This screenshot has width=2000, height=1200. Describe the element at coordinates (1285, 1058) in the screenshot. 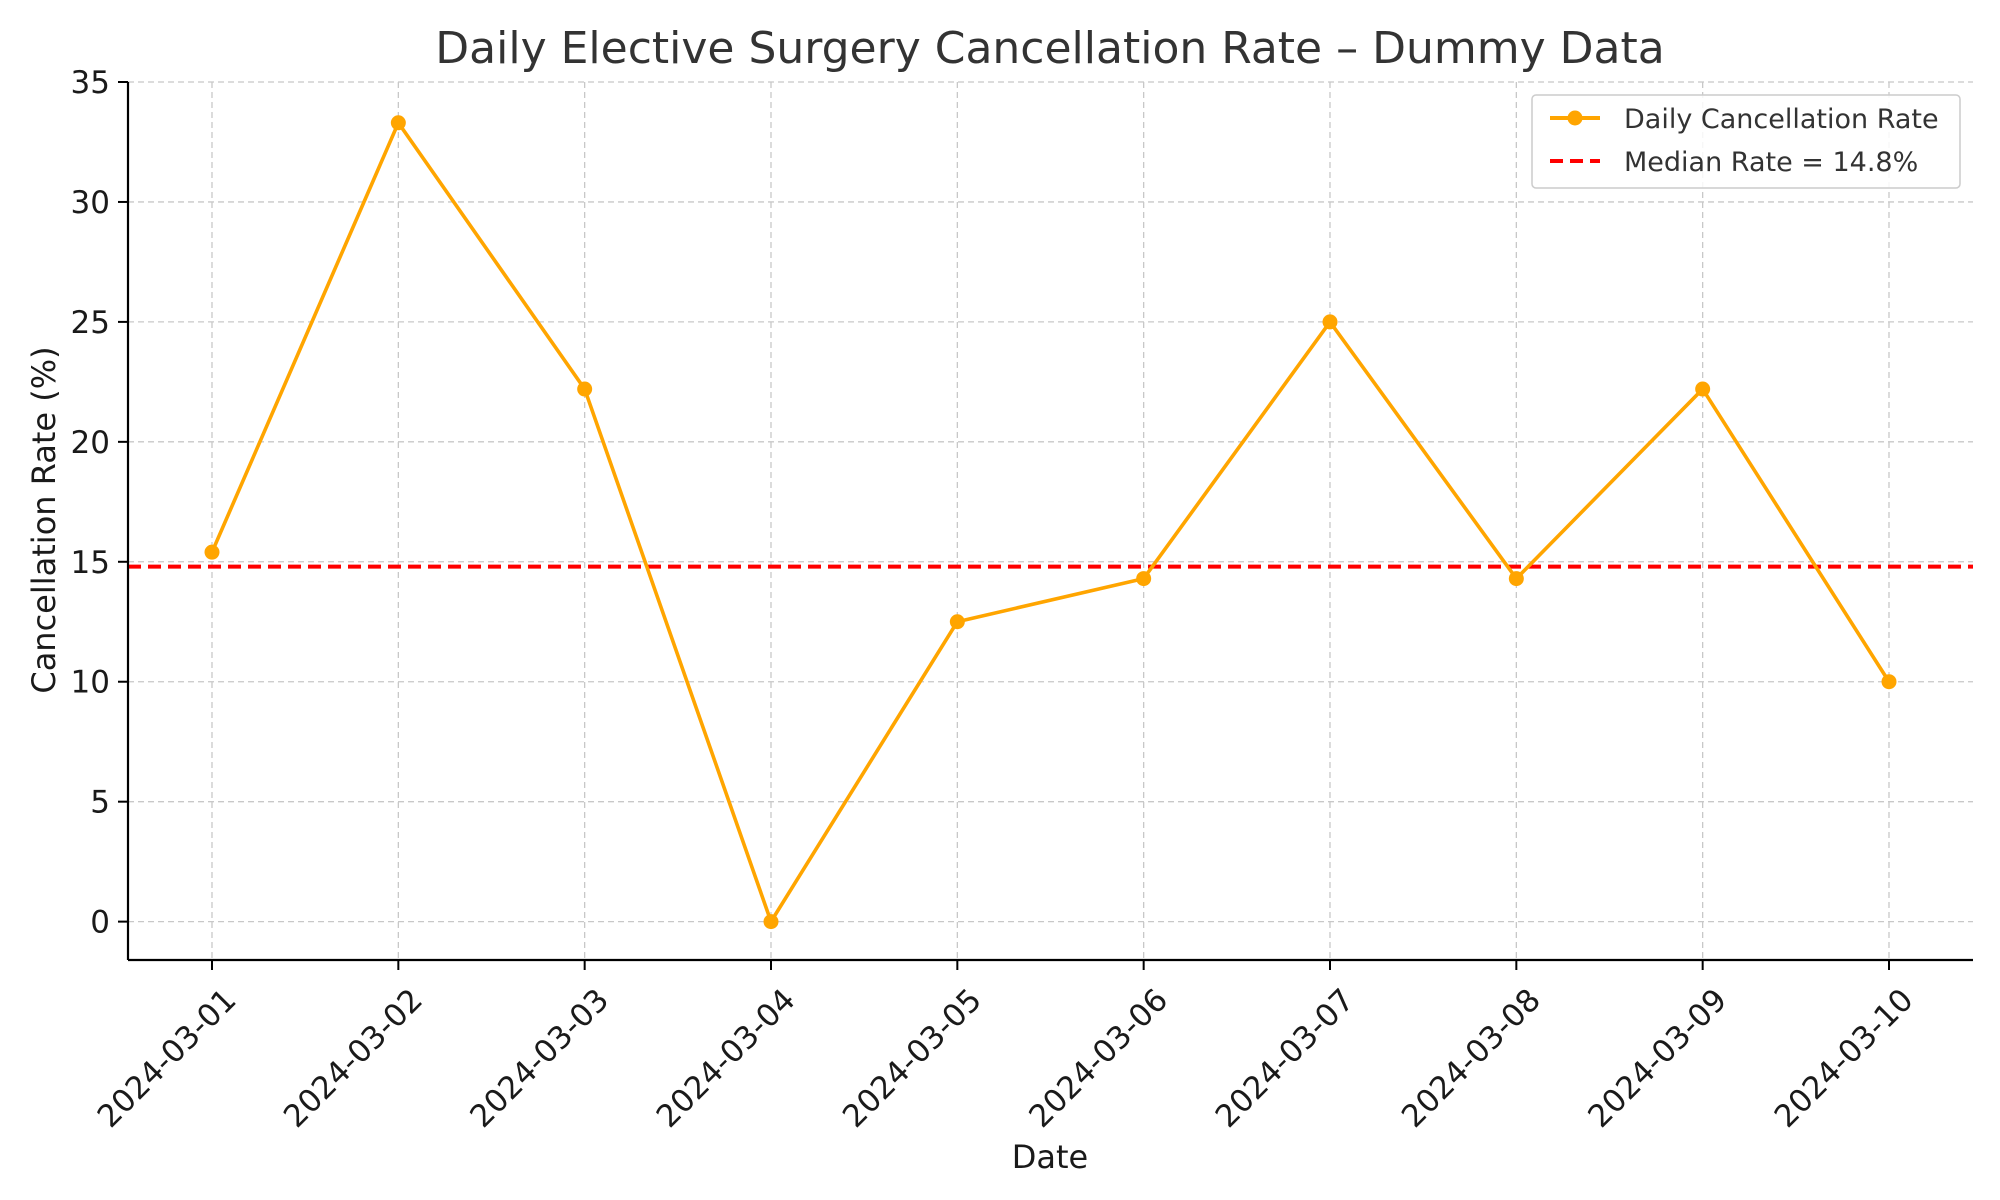

I see `x-tick-label: 2024-03-07` at that location.